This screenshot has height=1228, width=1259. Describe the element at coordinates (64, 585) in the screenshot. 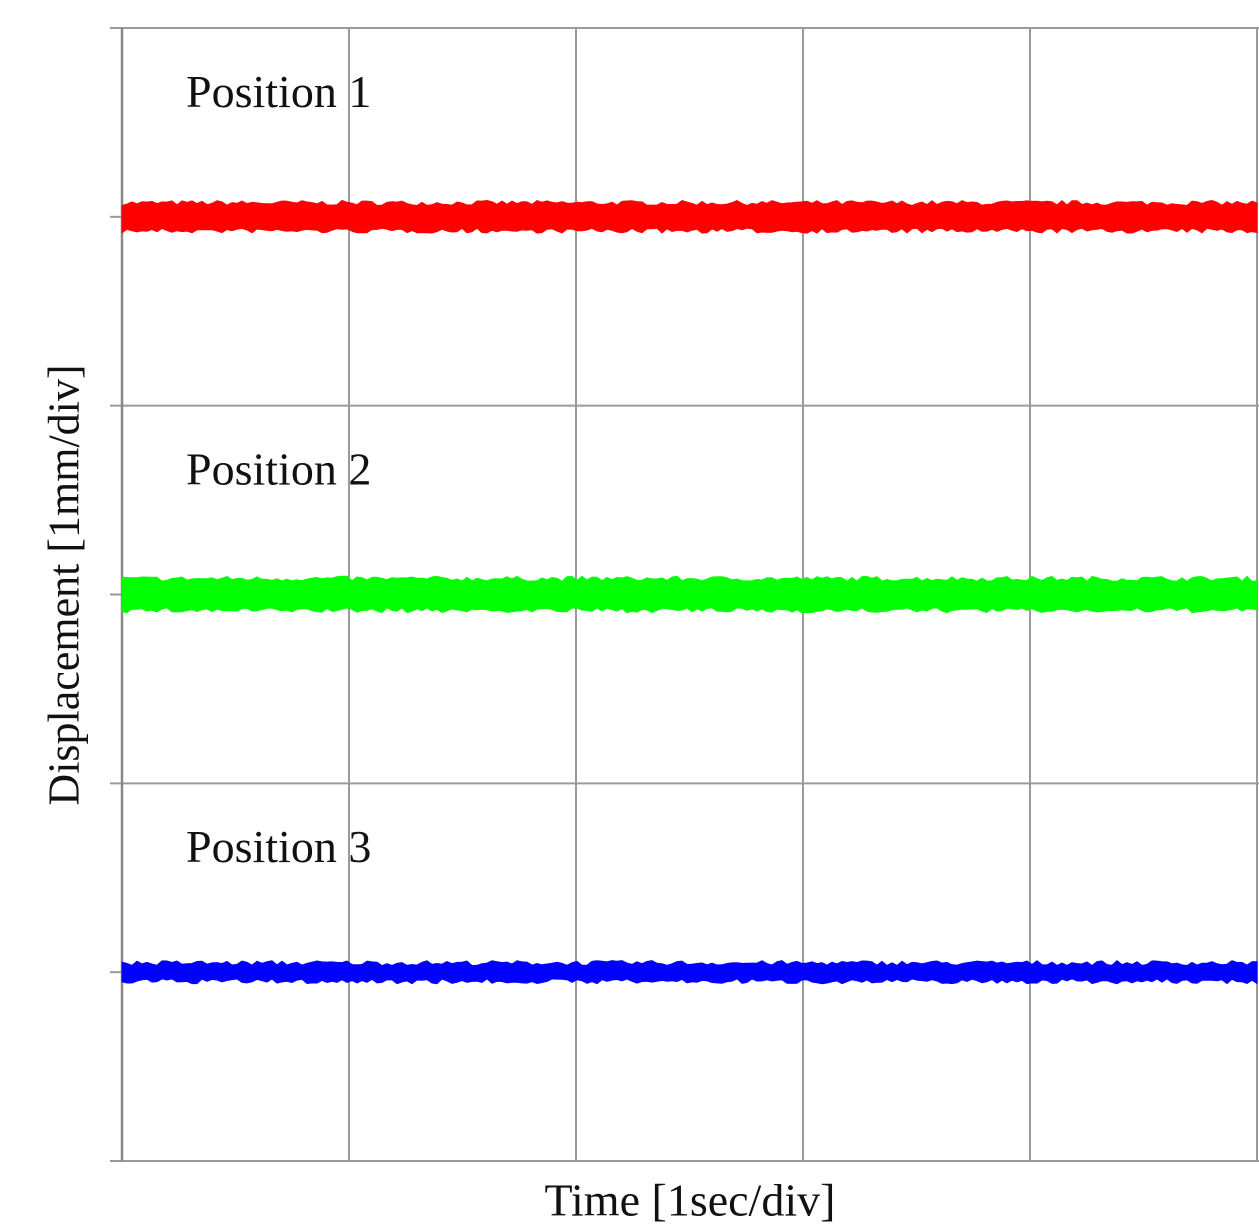

I see `y-axis-label: Displacement [1mm/div]` at that location.